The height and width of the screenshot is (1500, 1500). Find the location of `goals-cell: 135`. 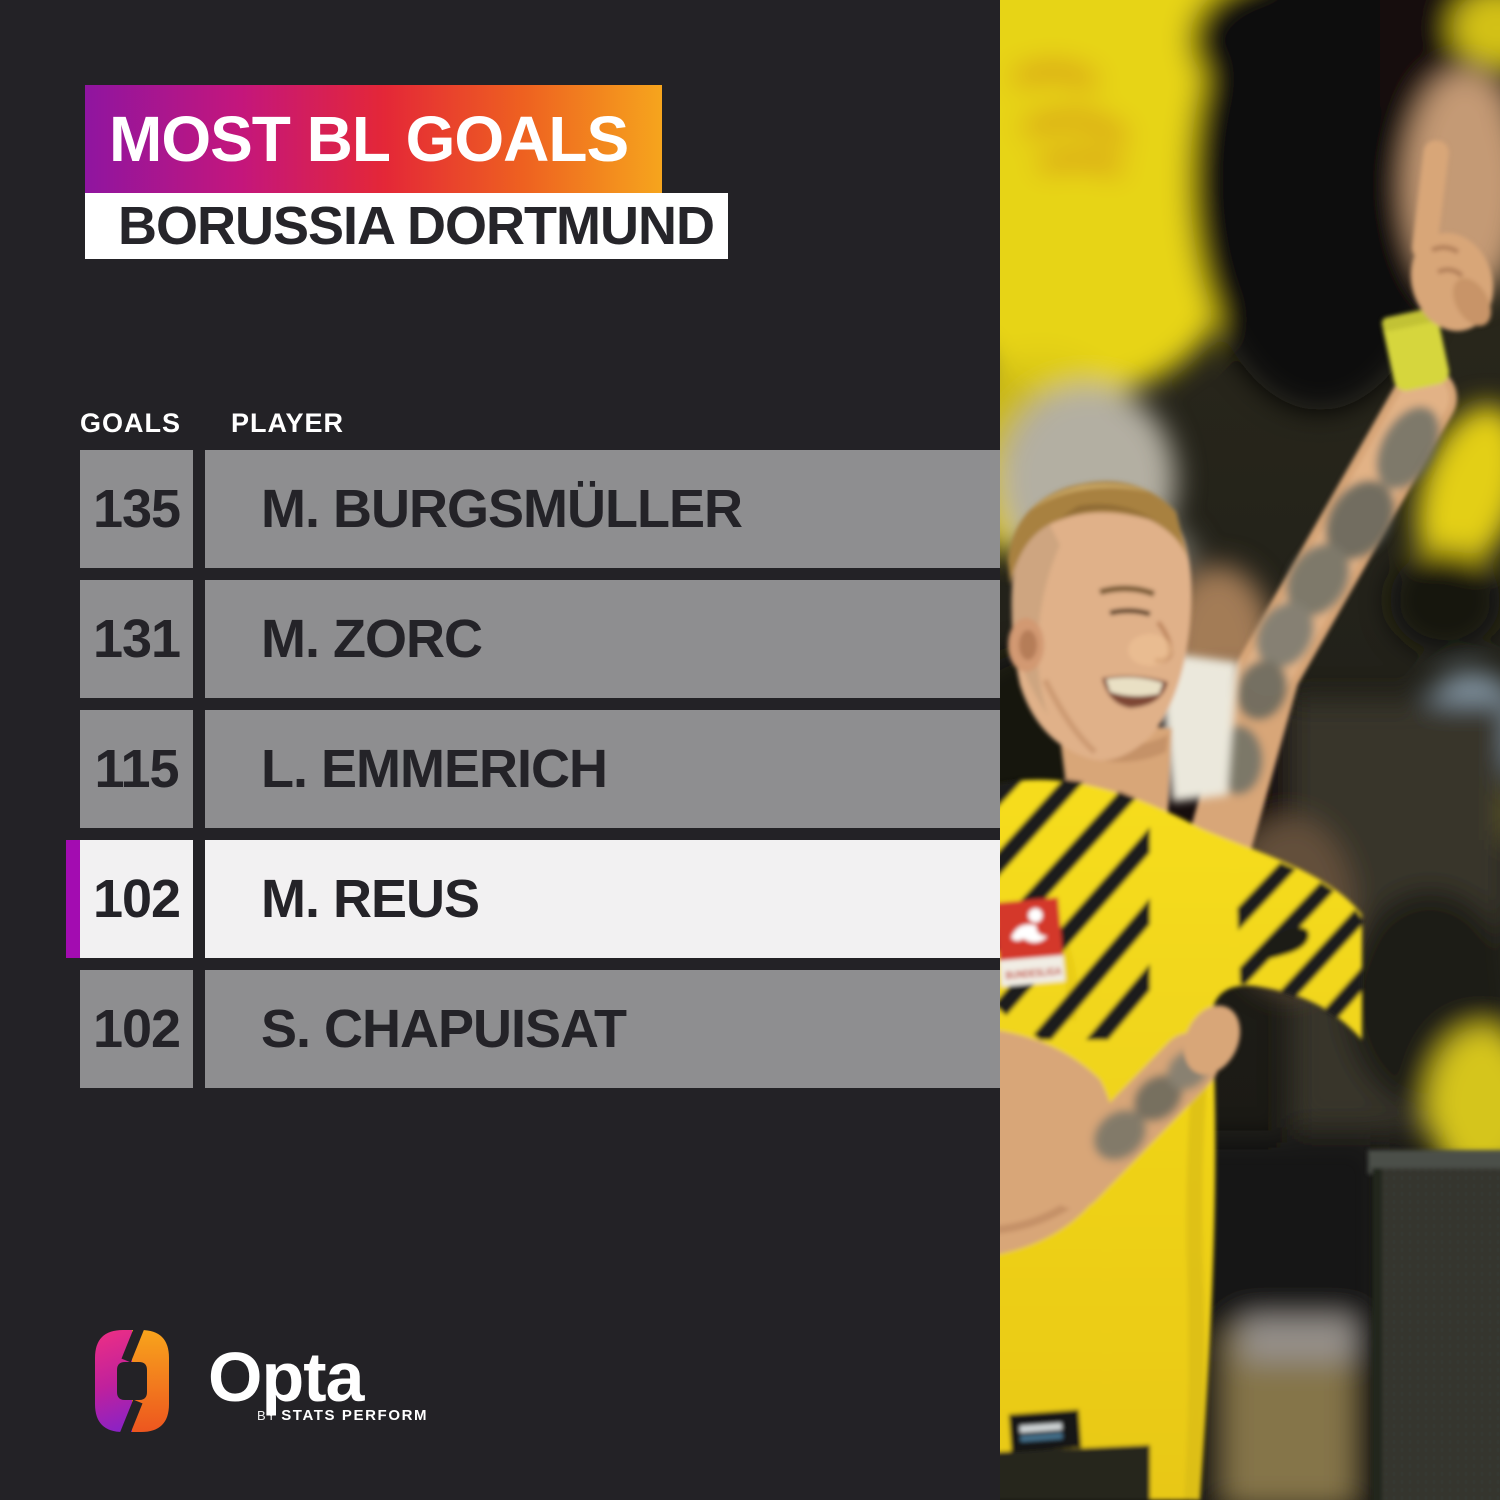

goals-cell: 135 is located at coordinates (136, 509).